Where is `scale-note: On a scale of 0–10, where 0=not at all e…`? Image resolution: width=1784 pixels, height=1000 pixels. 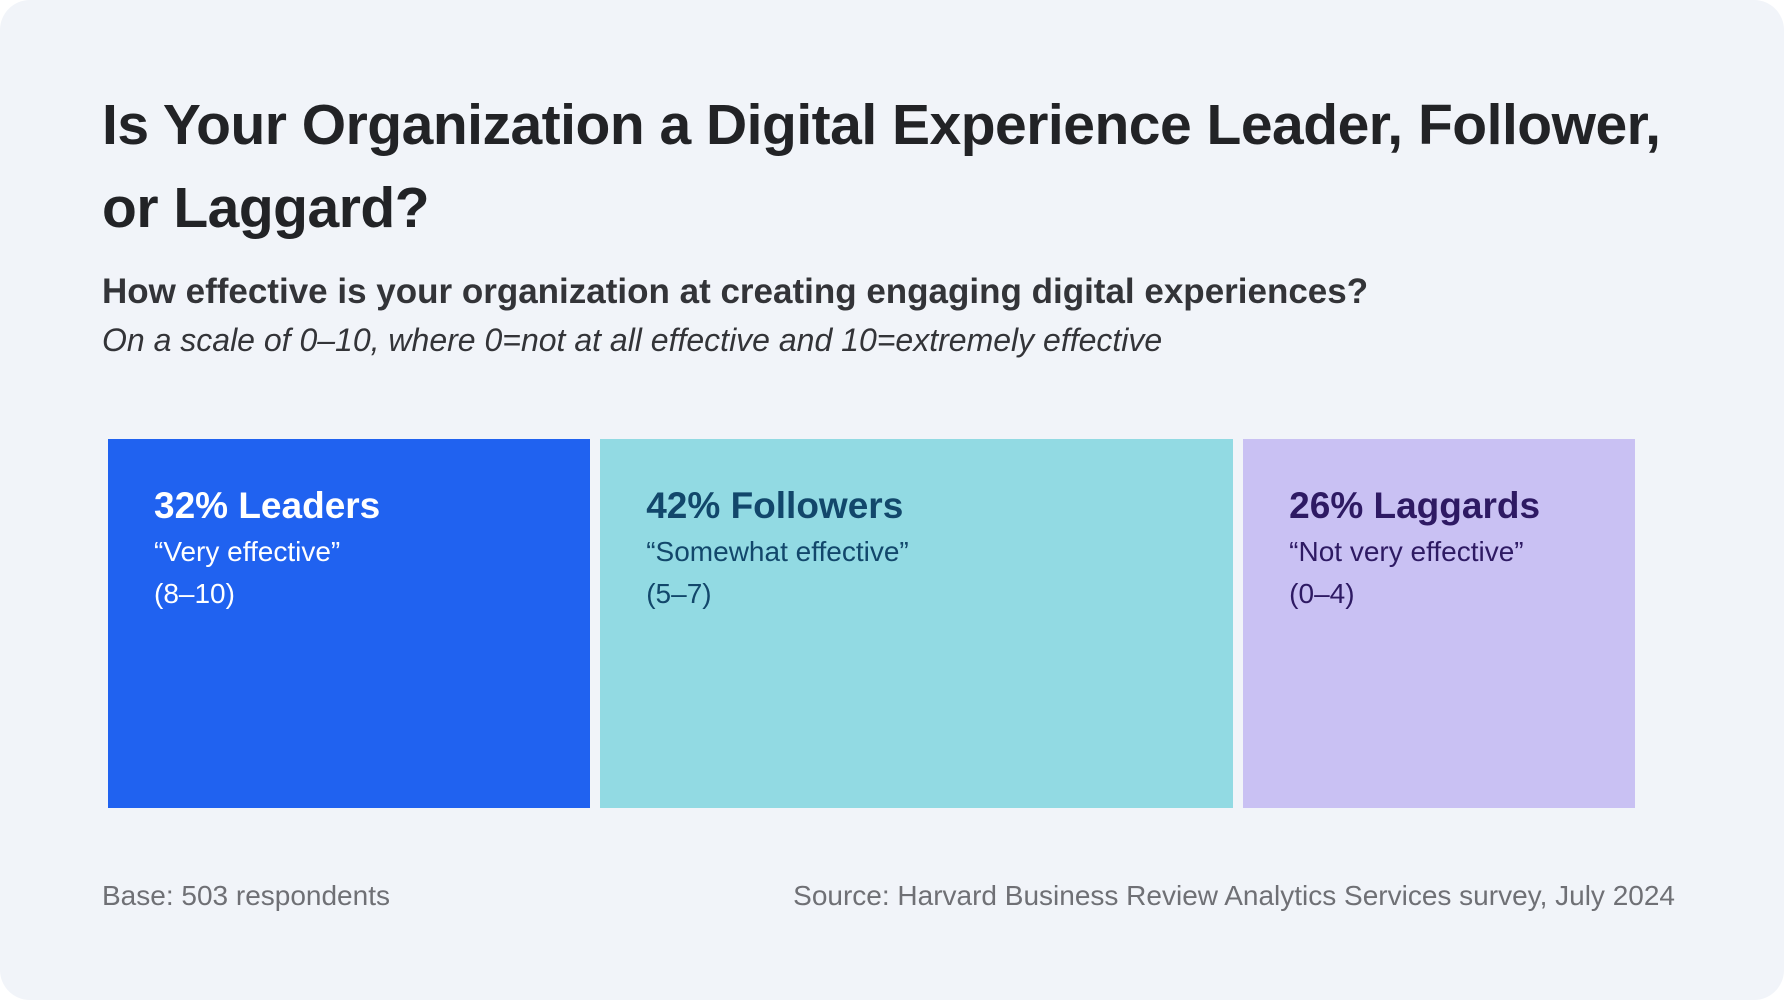 scale-note: On a scale of 0–10, where 0=not at all e… is located at coordinates (632, 340).